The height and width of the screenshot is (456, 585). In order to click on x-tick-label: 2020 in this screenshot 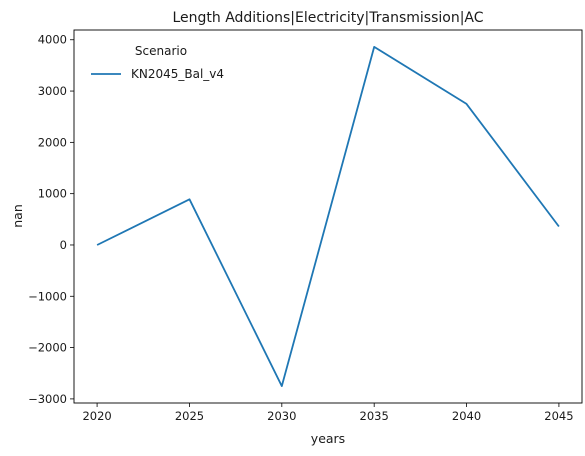, I will do `click(96, 416)`.